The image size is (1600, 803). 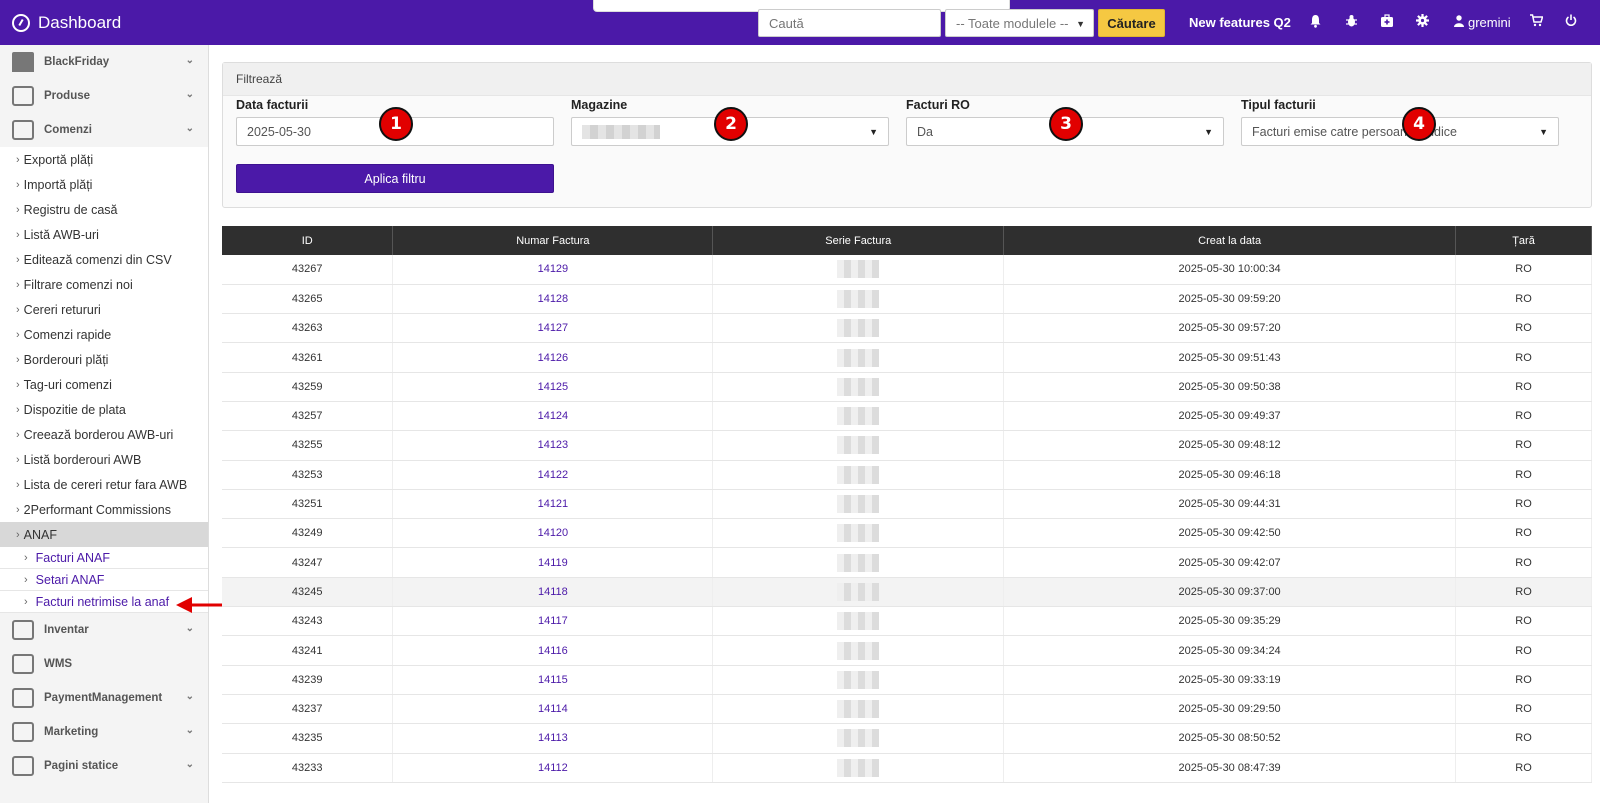 I want to click on sidebar-item-creeaza-borderou: › Creează borderou AWB-uri, so click(x=104, y=434).